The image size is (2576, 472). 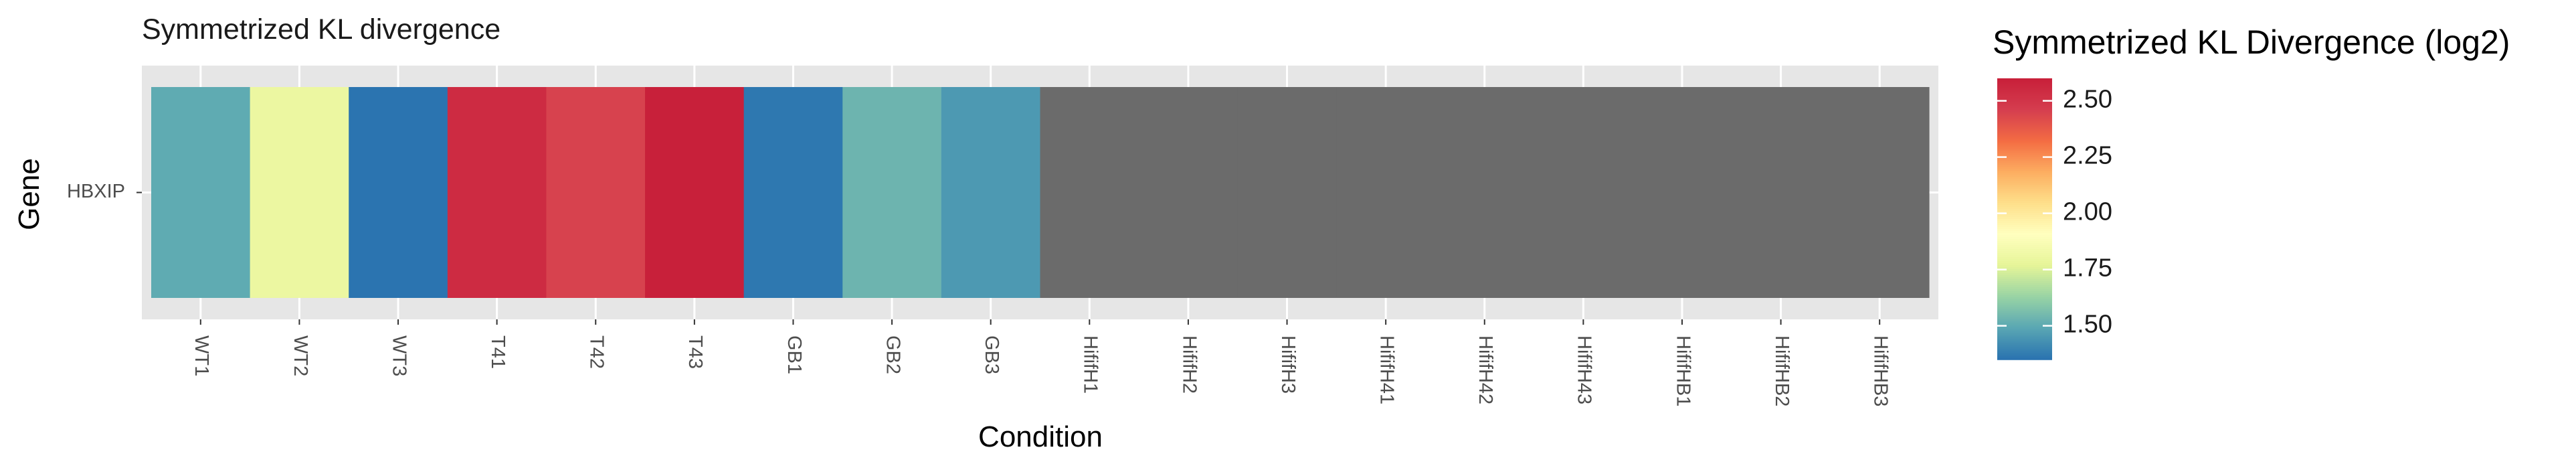 I want to click on y-tick-label: HBXIP, so click(x=96, y=191).